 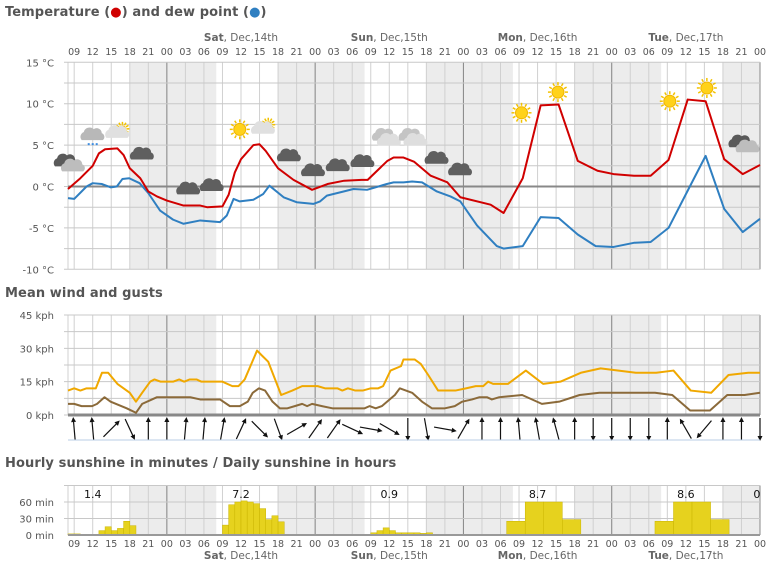 What do you see at coordinates (43, 188) in the screenshot?
I see `y-tick-label: 0 °C` at bounding box center [43, 188].